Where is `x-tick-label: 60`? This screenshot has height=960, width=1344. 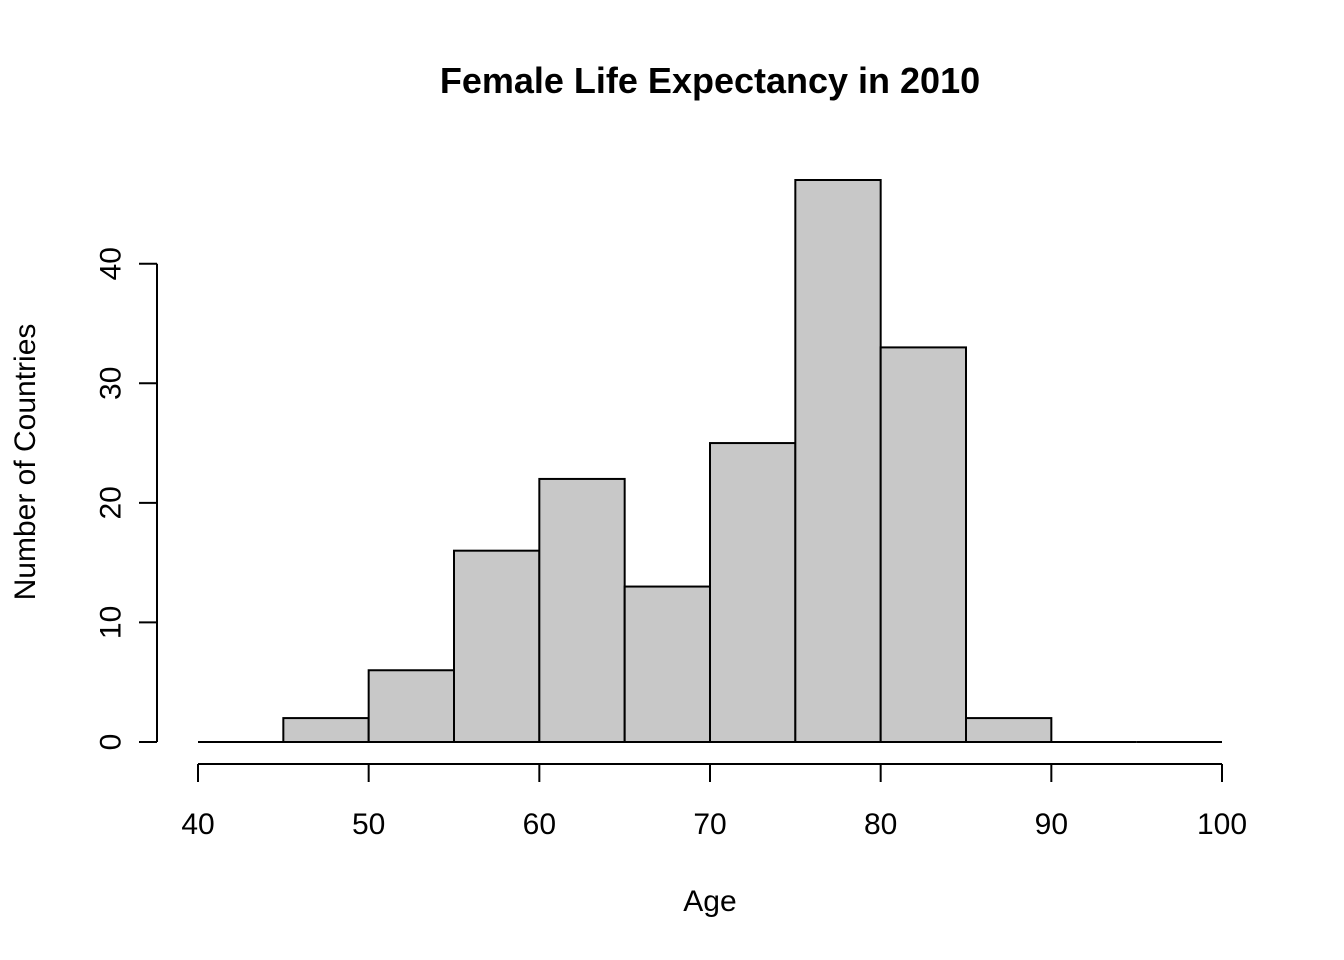
x-tick-label: 60 is located at coordinates (539, 824).